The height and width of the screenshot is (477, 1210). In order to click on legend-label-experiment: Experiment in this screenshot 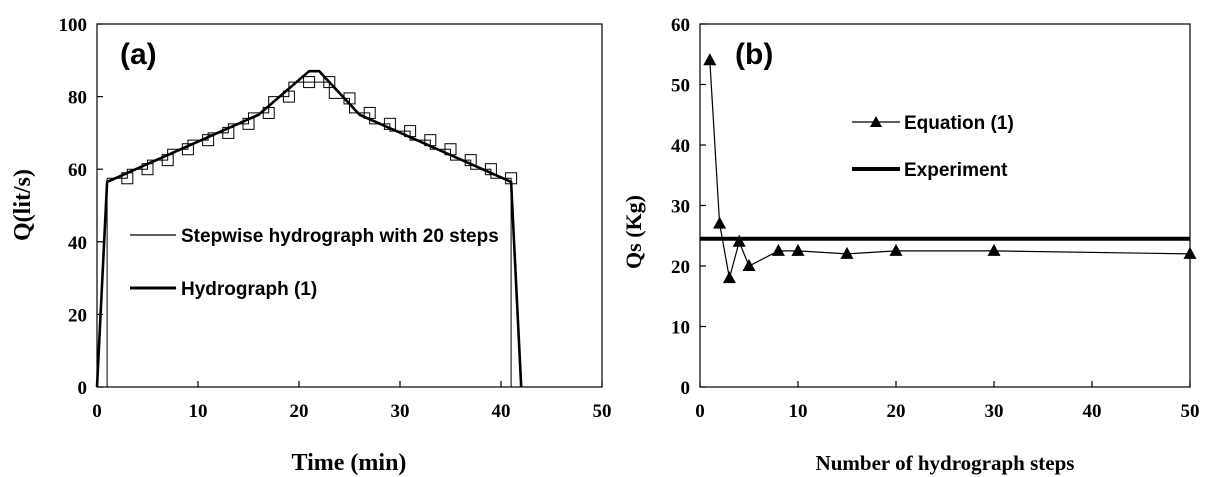, I will do `click(956, 170)`.